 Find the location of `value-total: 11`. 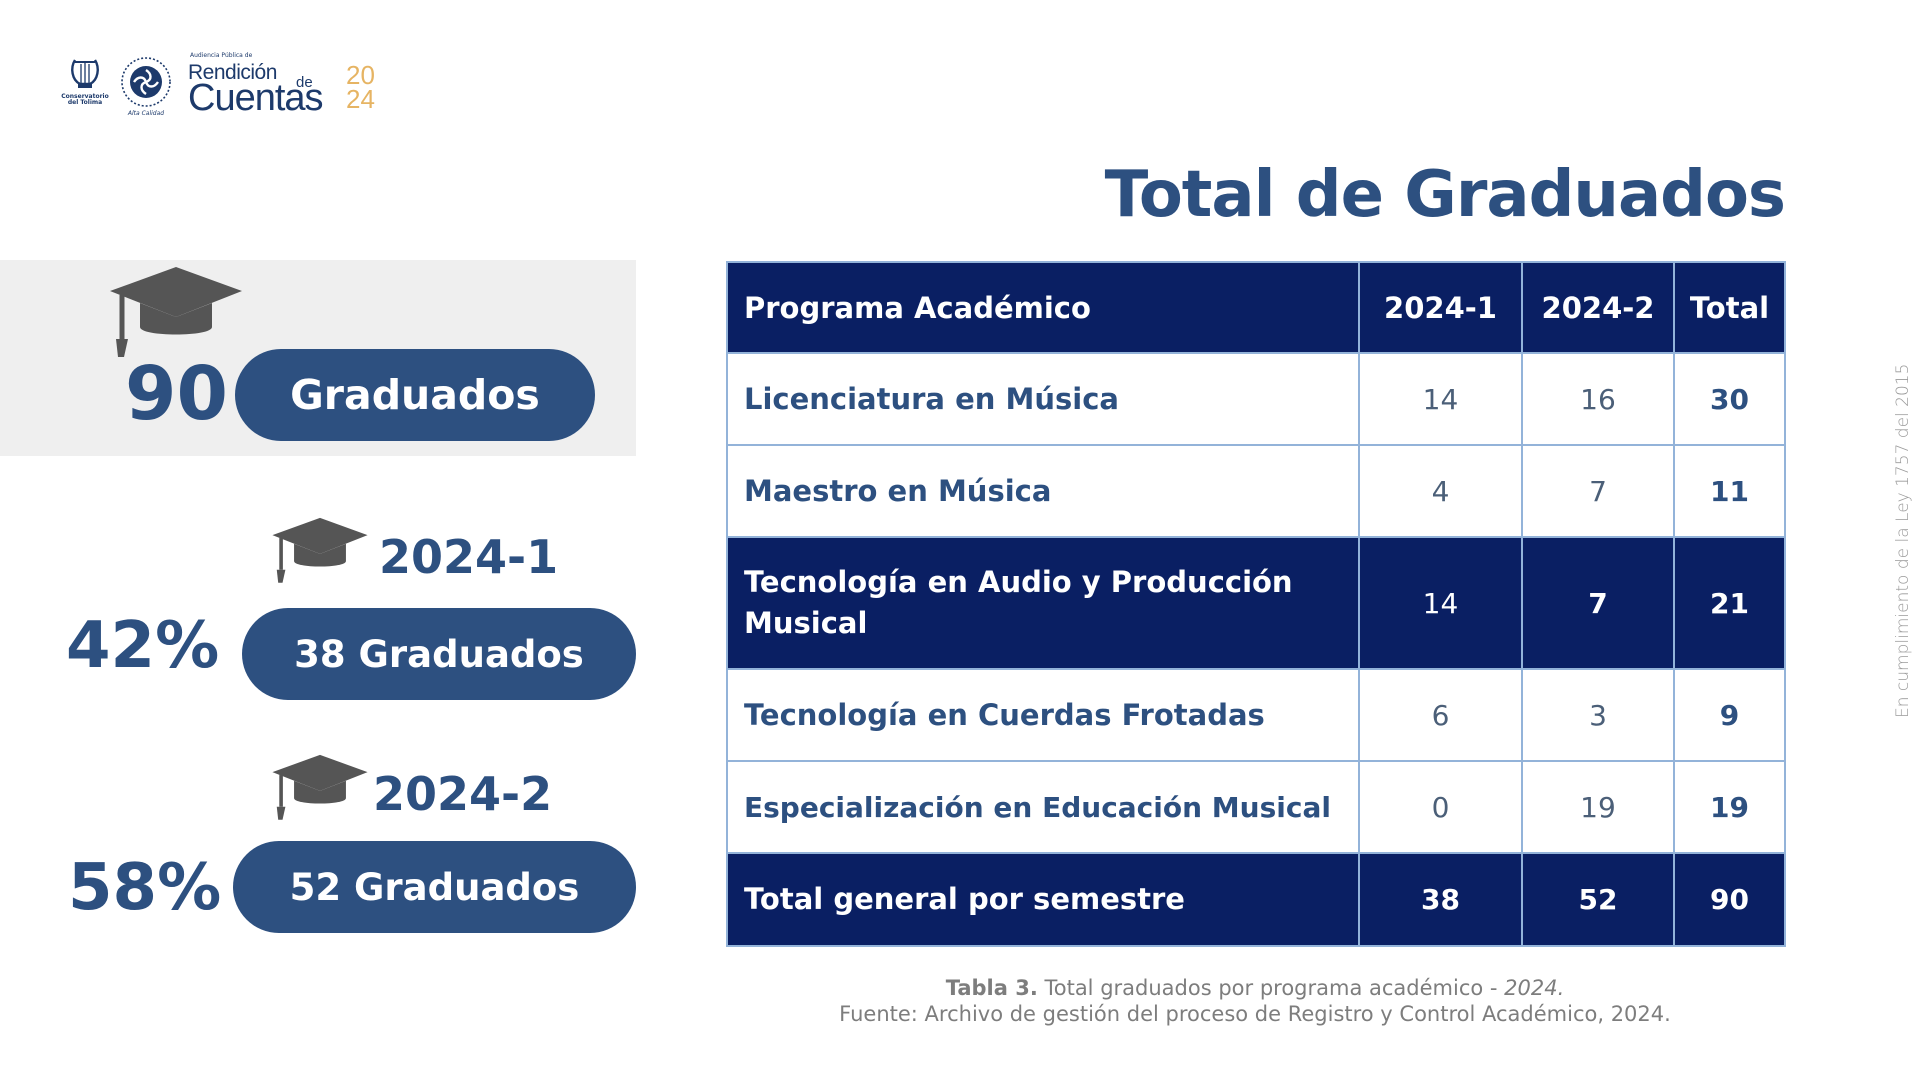

value-total: 11 is located at coordinates (1729, 491).